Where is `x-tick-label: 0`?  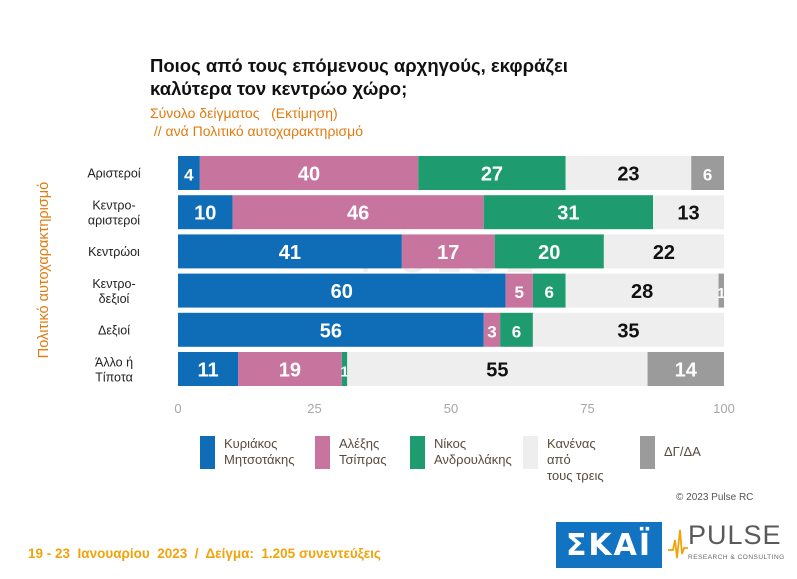
x-tick-label: 0 is located at coordinates (177, 408).